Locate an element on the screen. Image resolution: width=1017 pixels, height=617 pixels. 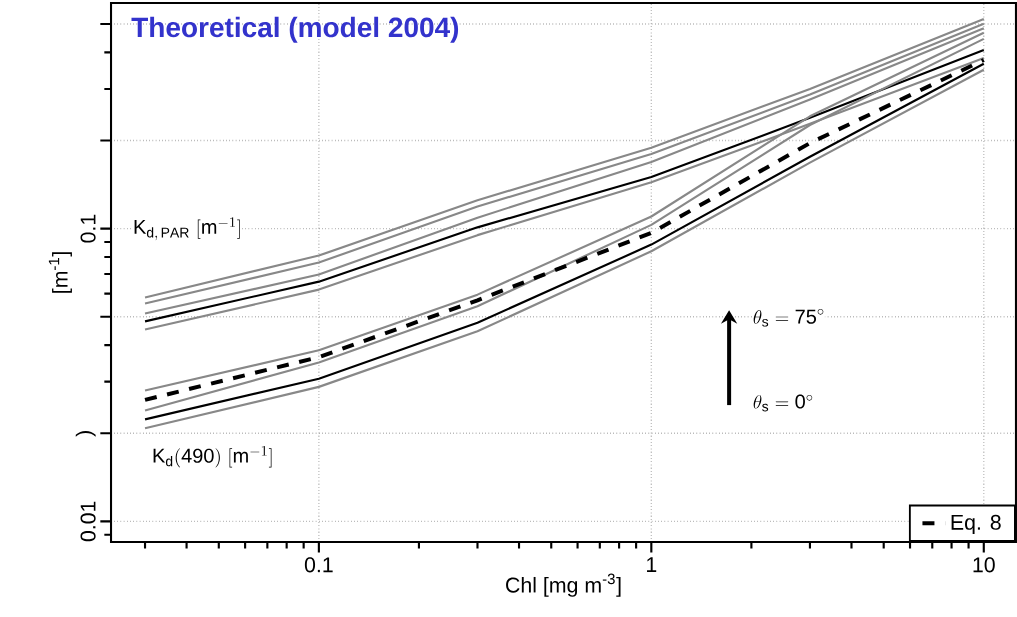
y-tick-label: ) is located at coordinates (85, 434).